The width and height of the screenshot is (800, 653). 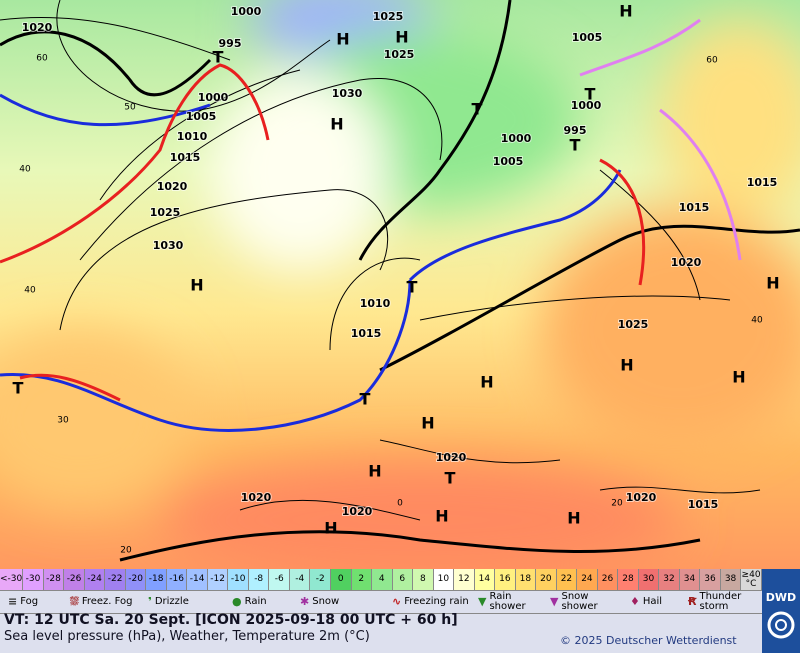 I want to click on legend-item: ∿ Freezing rain, so click(x=432, y=602).